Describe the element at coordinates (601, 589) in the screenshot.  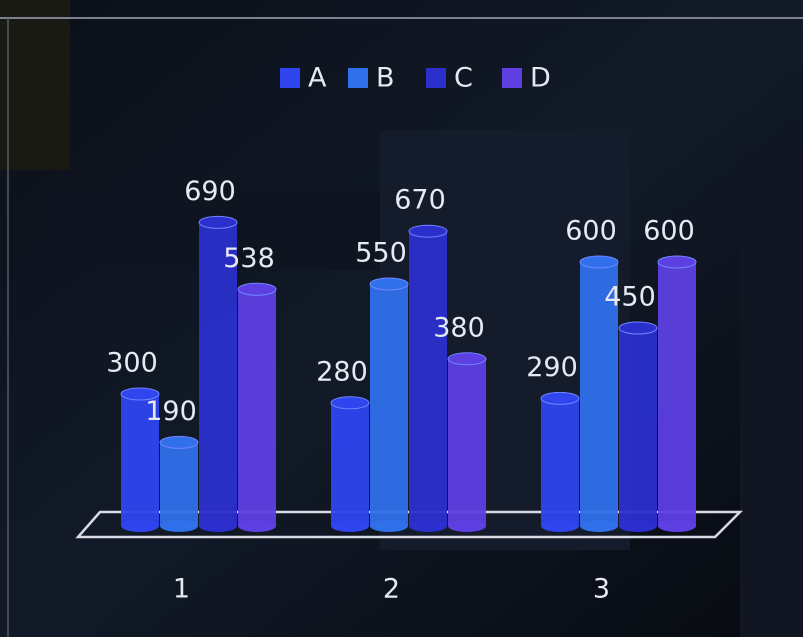
I see `x-tick-label: 3` at that location.